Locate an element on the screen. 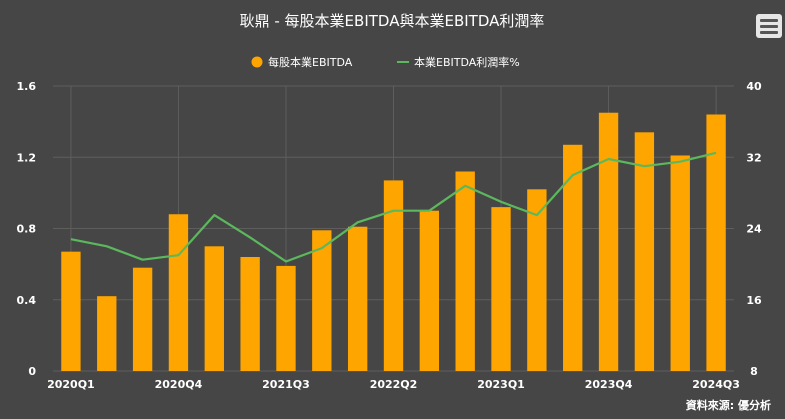  y-left-tick-label: 0.4 is located at coordinates (27, 300).